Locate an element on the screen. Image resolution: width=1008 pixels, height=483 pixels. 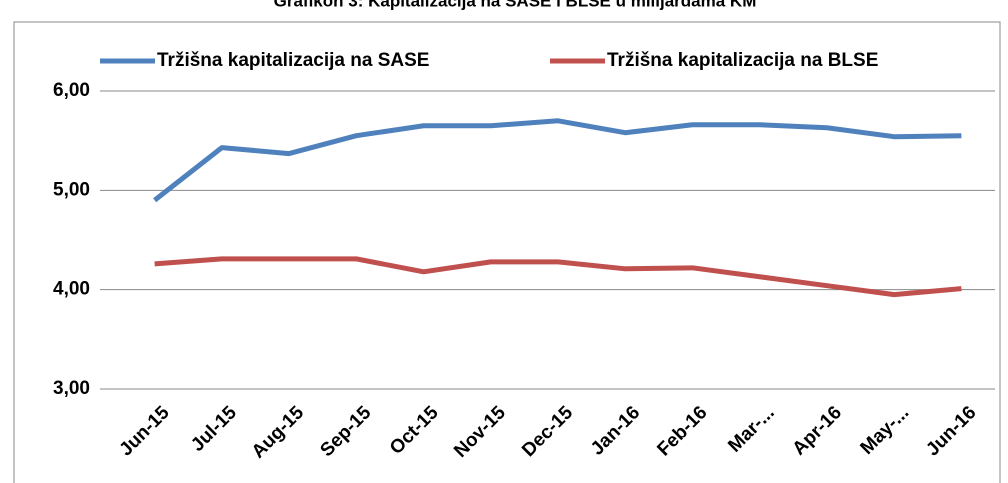
x-tick-label: Aug-15 is located at coordinates (278, 432).